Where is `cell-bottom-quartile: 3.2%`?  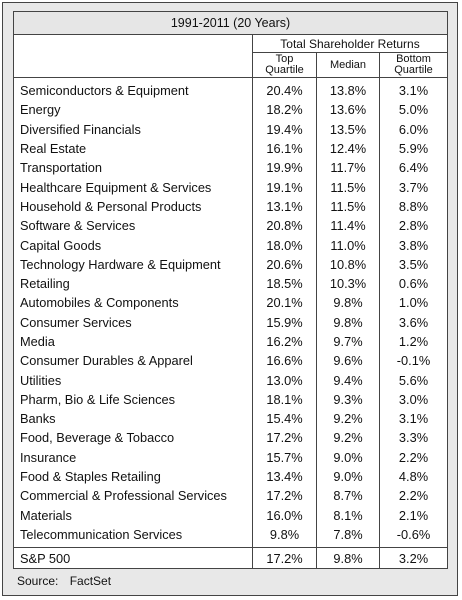 cell-bottom-quartile: 3.2% is located at coordinates (413, 558).